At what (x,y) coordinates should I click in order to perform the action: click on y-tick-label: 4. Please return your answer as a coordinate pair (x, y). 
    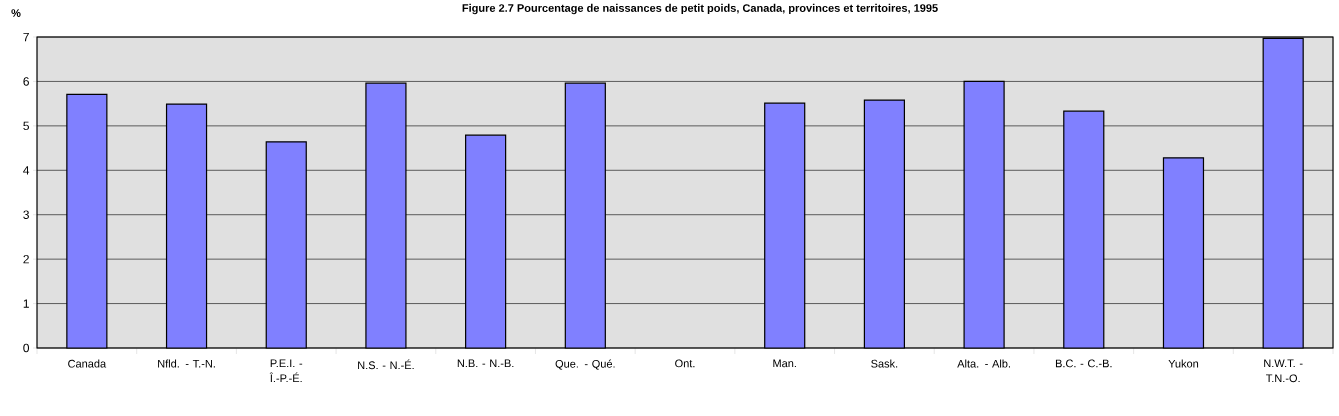
    Looking at the image, I should click on (26, 170).